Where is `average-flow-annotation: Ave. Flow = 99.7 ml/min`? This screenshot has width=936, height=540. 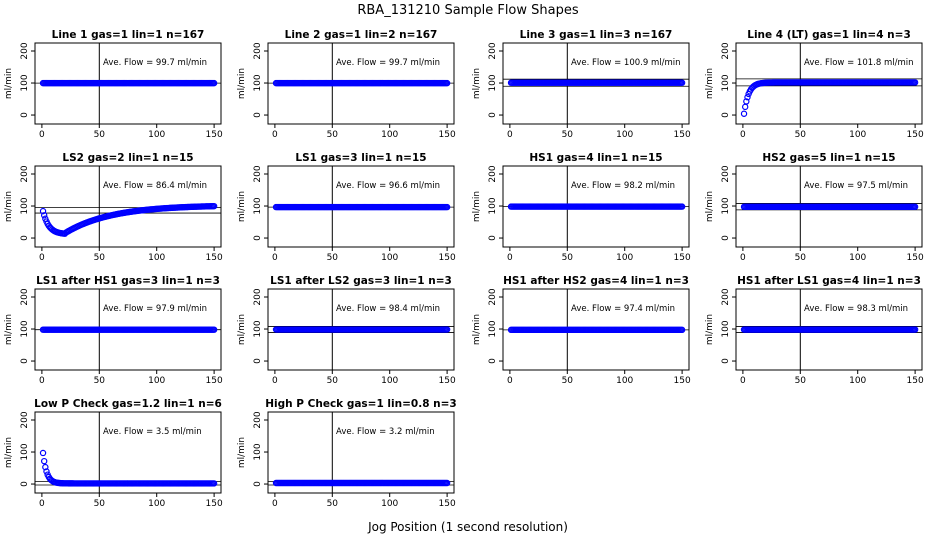 average-flow-annotation: Ave. Flow = 99.7 ml/min is located at coordinates (155, 63).